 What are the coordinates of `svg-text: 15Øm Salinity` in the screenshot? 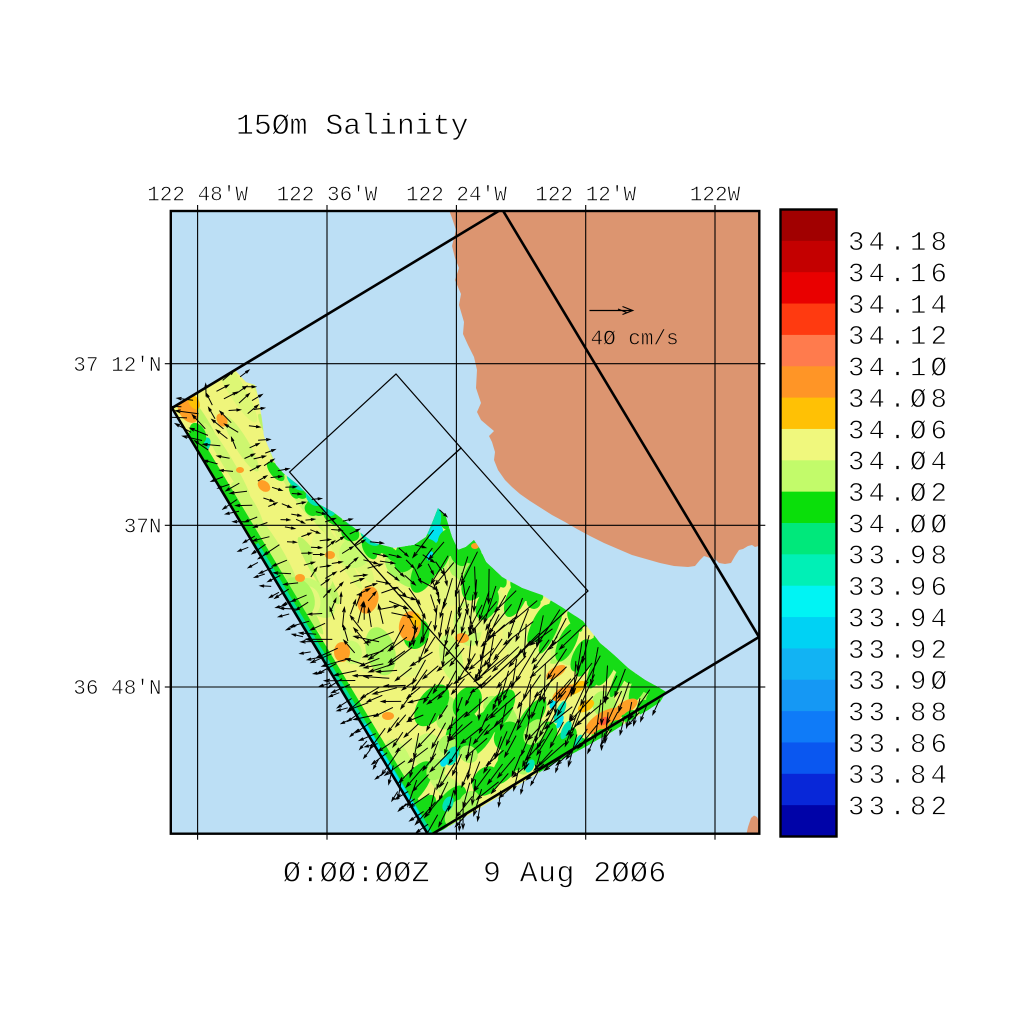 It's located at (352, 126).